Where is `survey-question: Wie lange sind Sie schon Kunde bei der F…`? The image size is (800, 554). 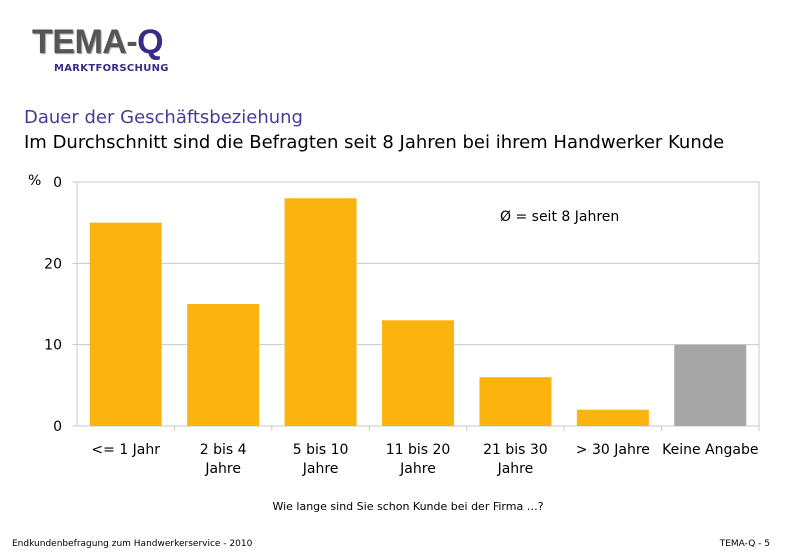 survey-question: Wie lange sind Sie schon Kunde bei der F… is located at coordinates (408, 506).